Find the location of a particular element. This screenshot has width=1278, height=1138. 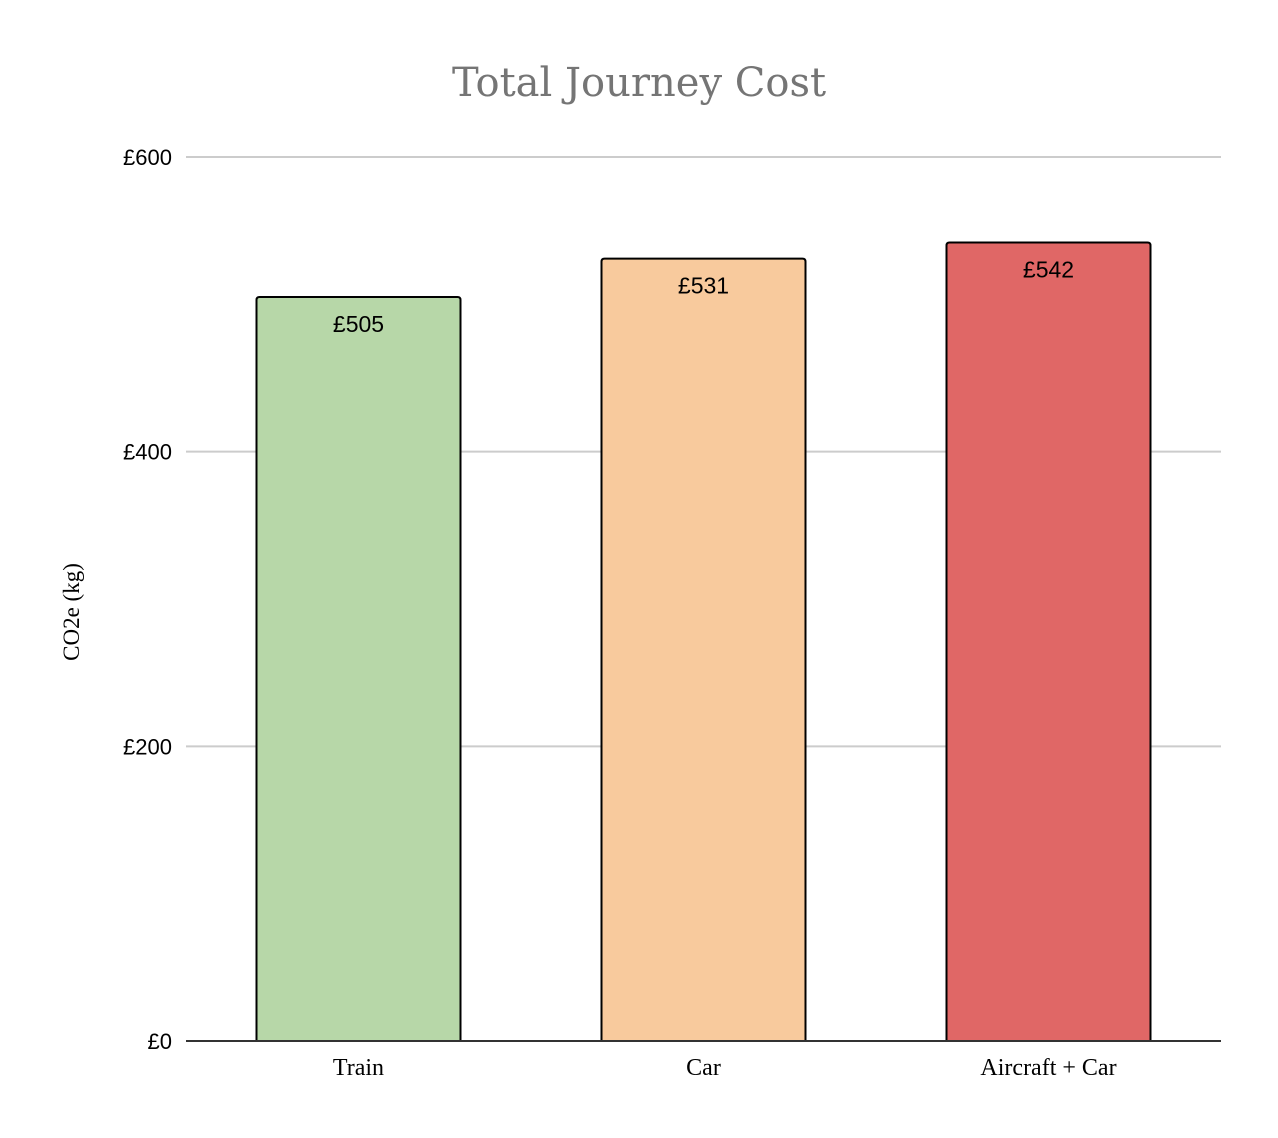

x-tick-label: Train is located at coordinates (358, 1068).